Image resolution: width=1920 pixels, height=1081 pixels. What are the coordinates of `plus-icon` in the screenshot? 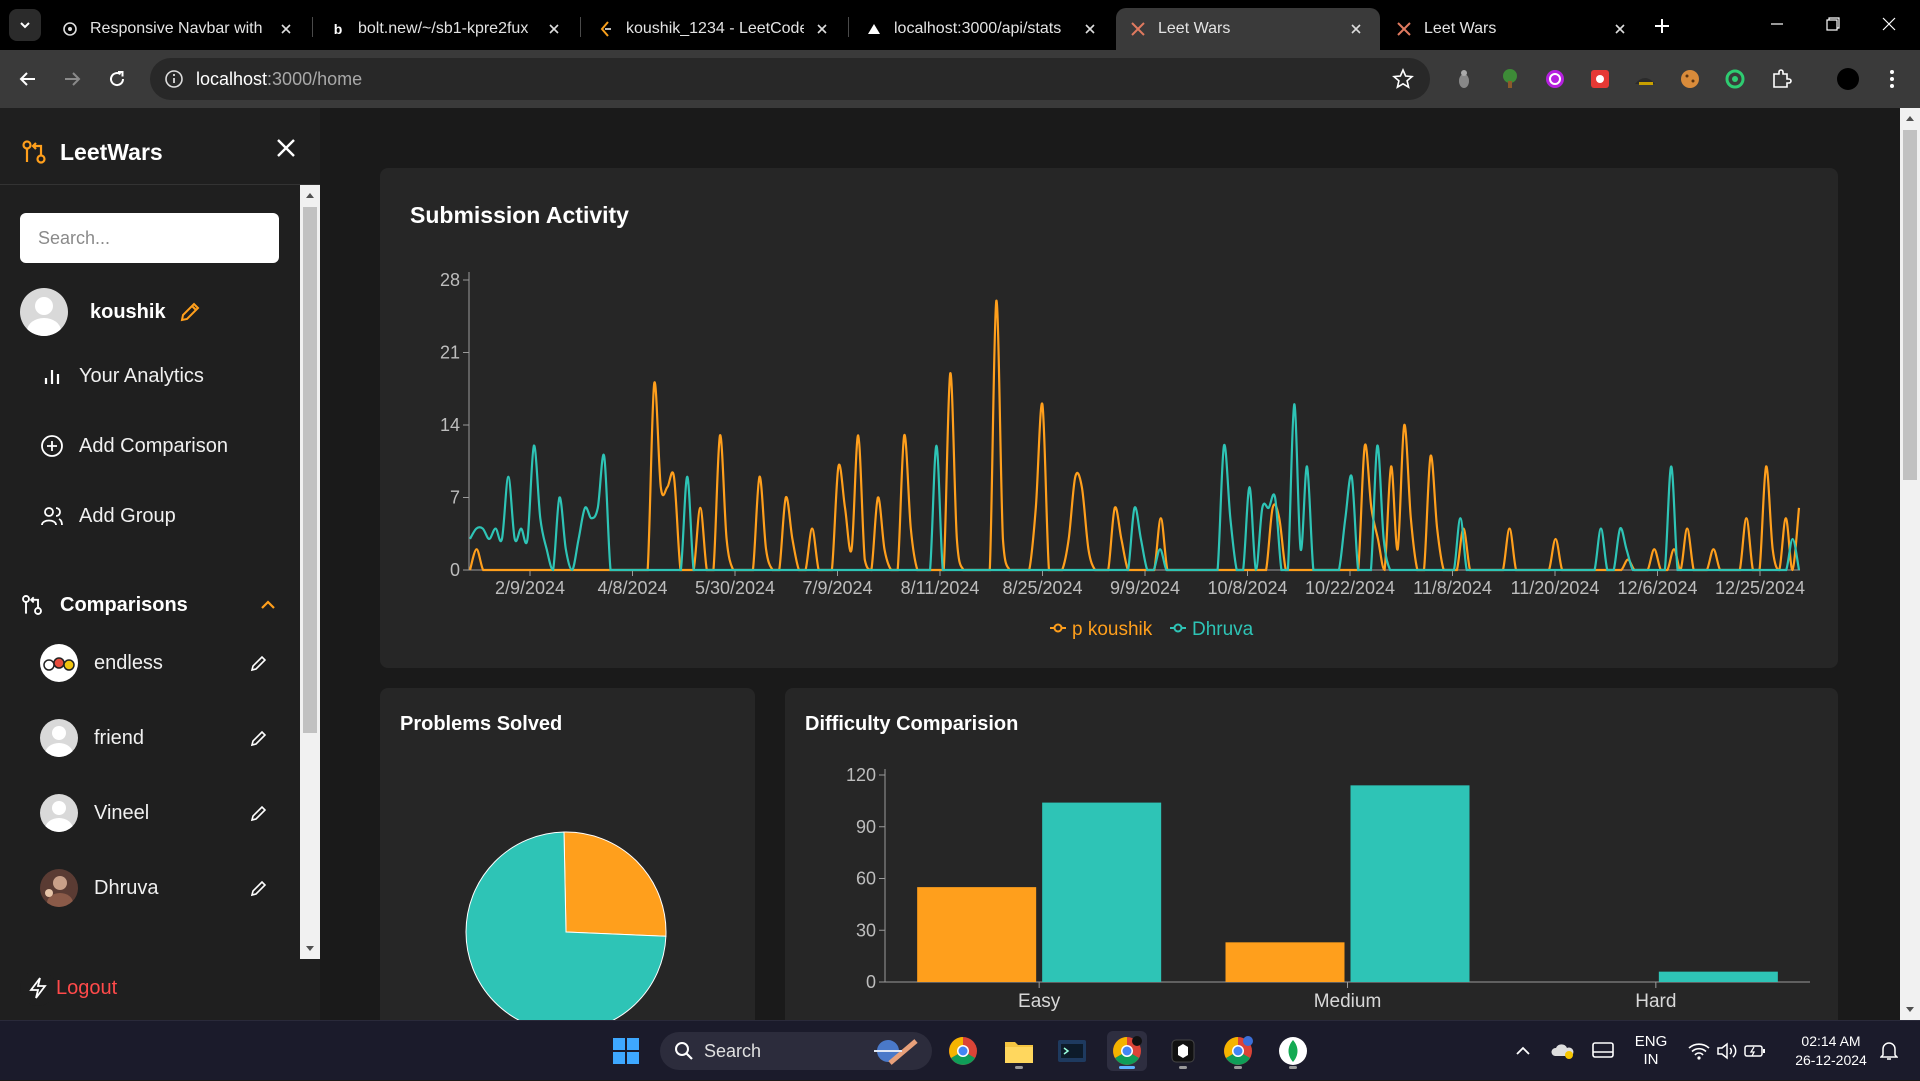 It's located at (1662, 26).